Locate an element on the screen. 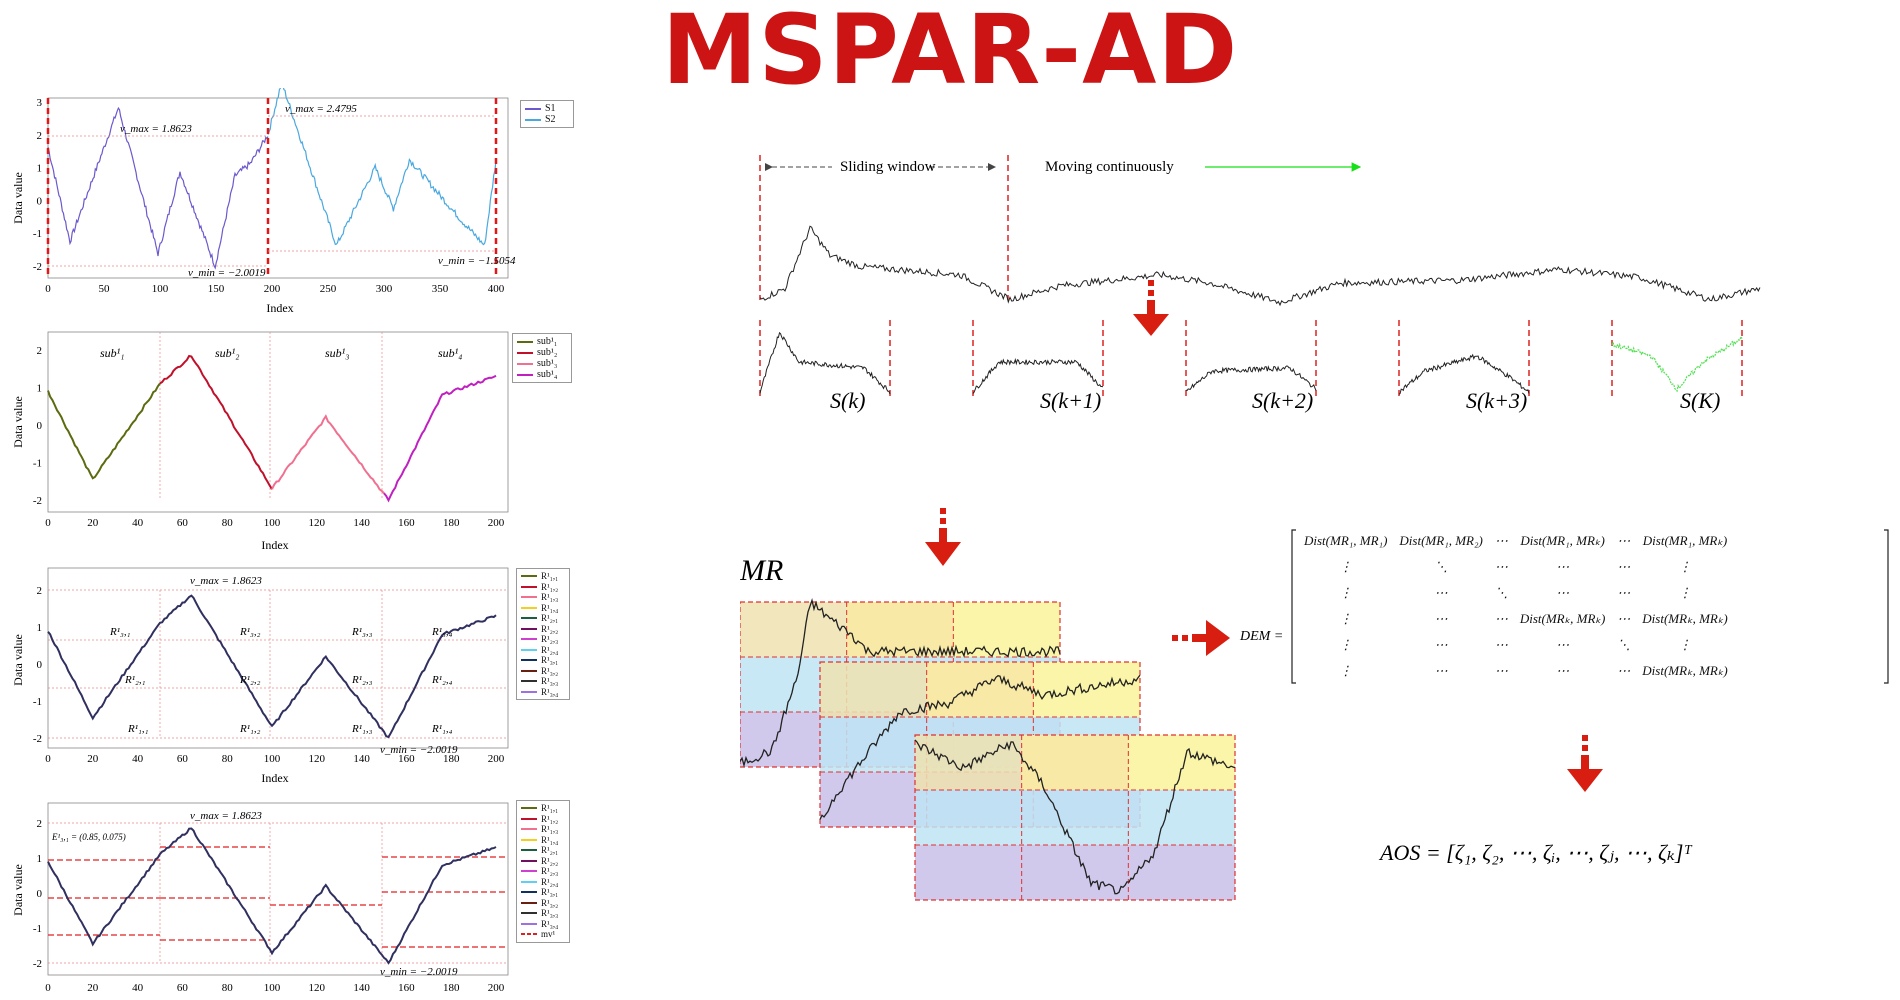 This screenshot has height=1000, width=1900. main-title: MSPAR-AD is located at coordinates (950, 53).